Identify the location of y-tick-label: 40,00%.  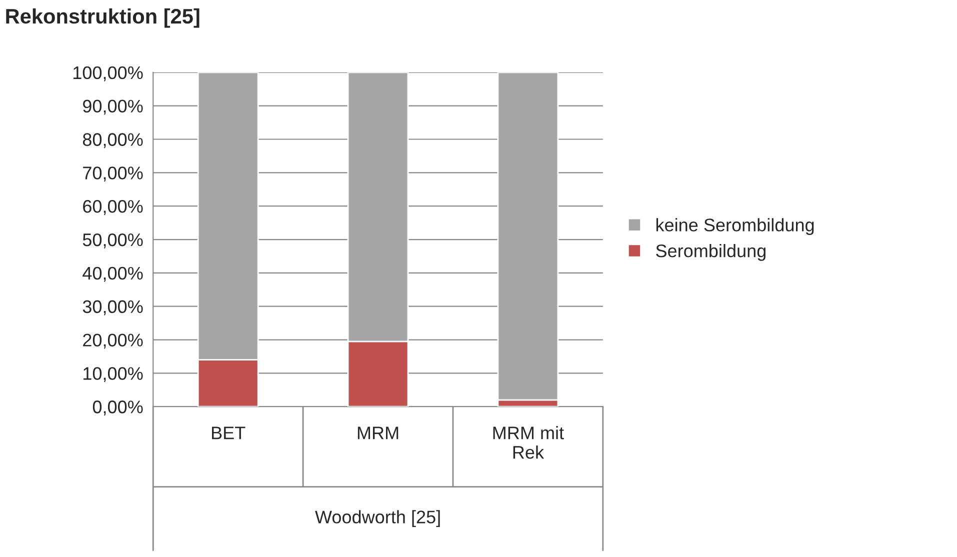
(112, 274).